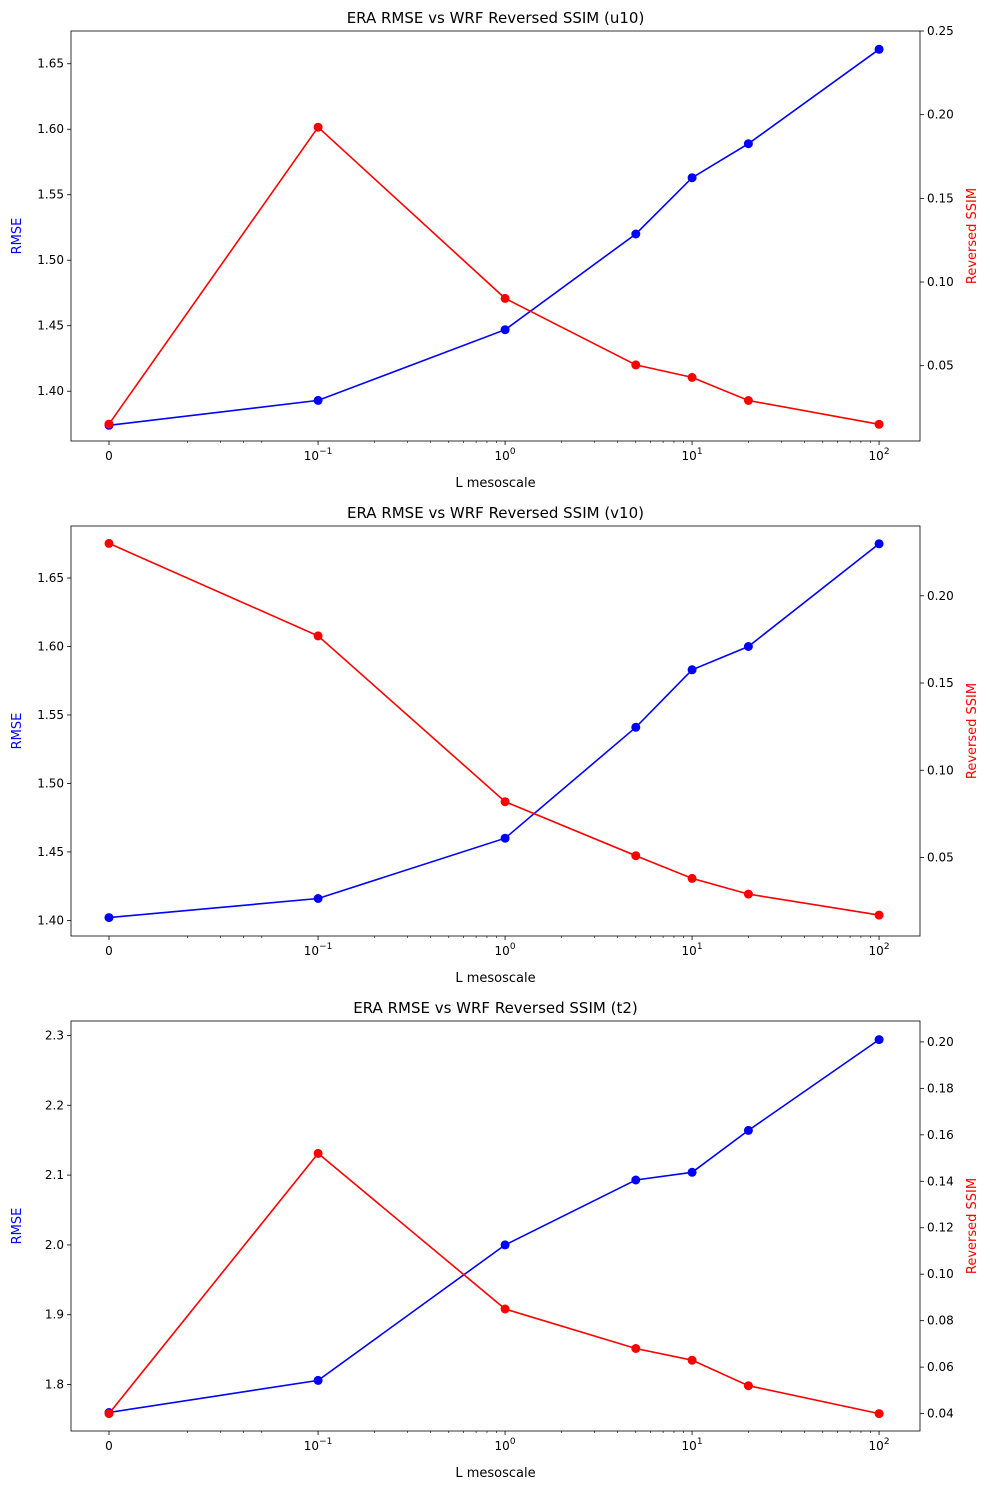  Describe the element at coordinates (50, 195) in the screenshot. I see `left-y-tick-label: 1.55` at that location.